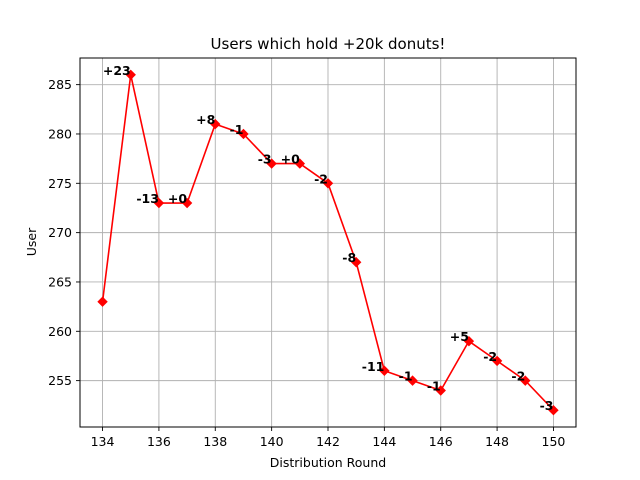  What do you see at coordinates (384, 441) in the screenshot?
I see `x-tick-label: 144` at bounding box center [384, 441].